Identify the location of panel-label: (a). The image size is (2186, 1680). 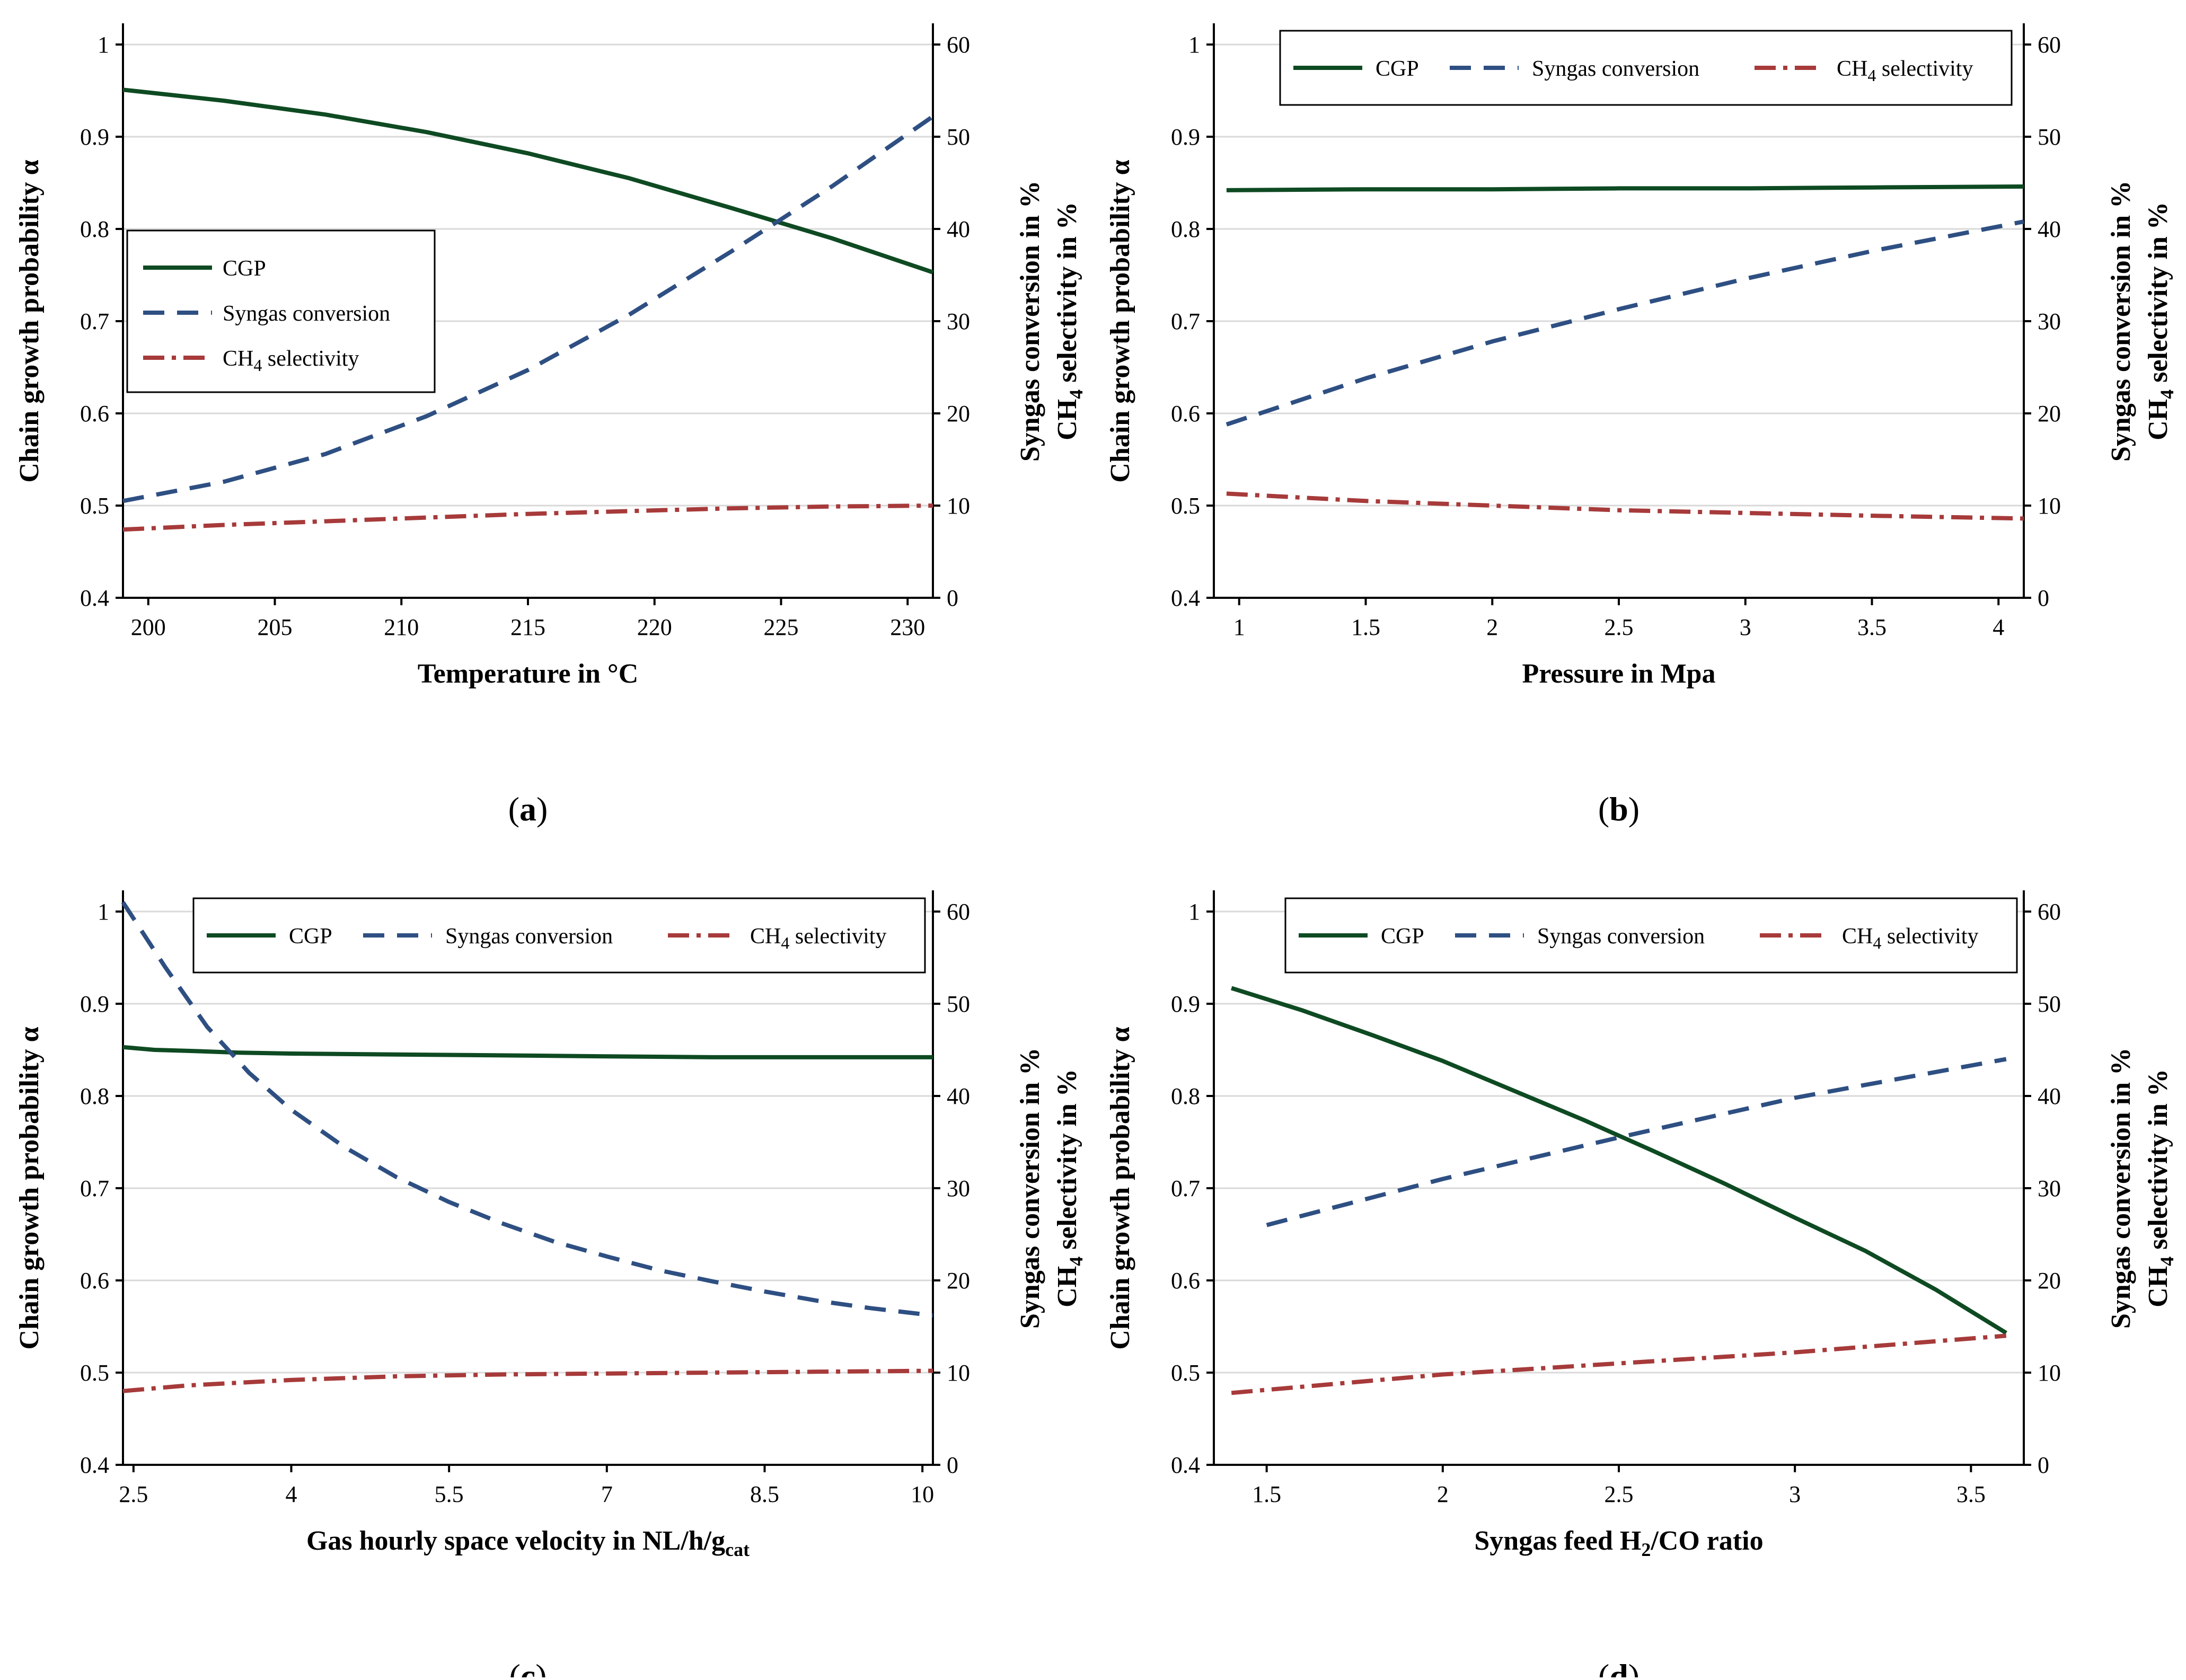
(528, 809).